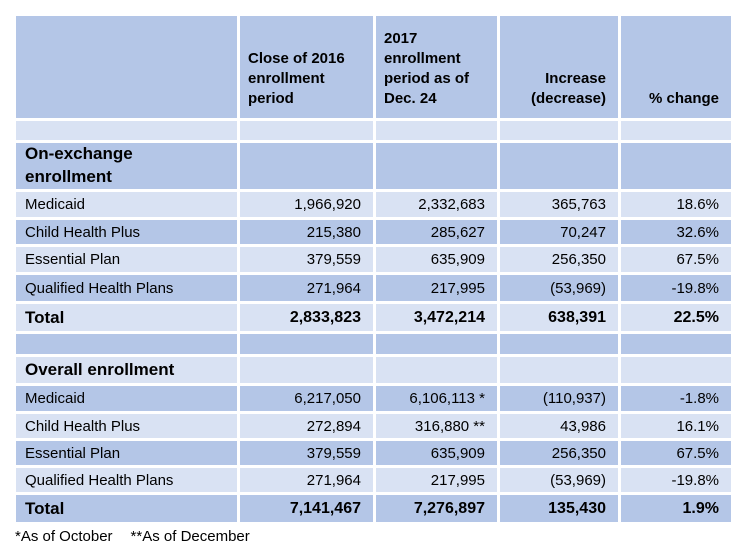  I want to click on value-pct: 32.6%, so click(676, 232).